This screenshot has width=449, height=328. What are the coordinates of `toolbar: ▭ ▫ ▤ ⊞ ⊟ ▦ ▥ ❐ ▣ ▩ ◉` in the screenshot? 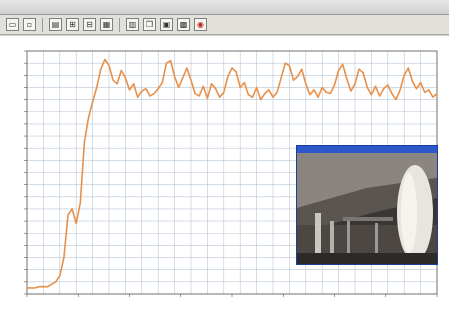 It's located at (224, 25).